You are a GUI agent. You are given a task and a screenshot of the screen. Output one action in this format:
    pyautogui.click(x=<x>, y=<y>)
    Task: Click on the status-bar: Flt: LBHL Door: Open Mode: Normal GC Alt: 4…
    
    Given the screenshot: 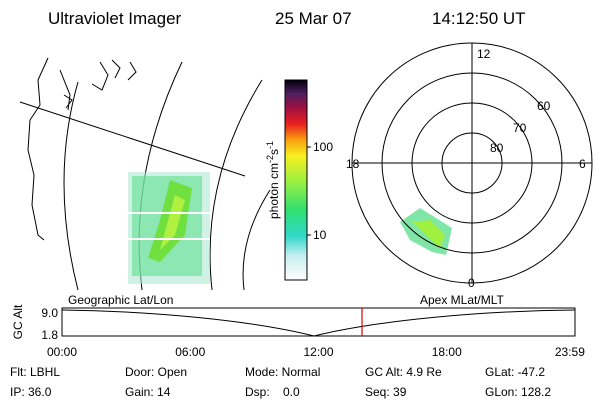 What is the action you would take?
    pyautogui.click(x=280, y=382)
    